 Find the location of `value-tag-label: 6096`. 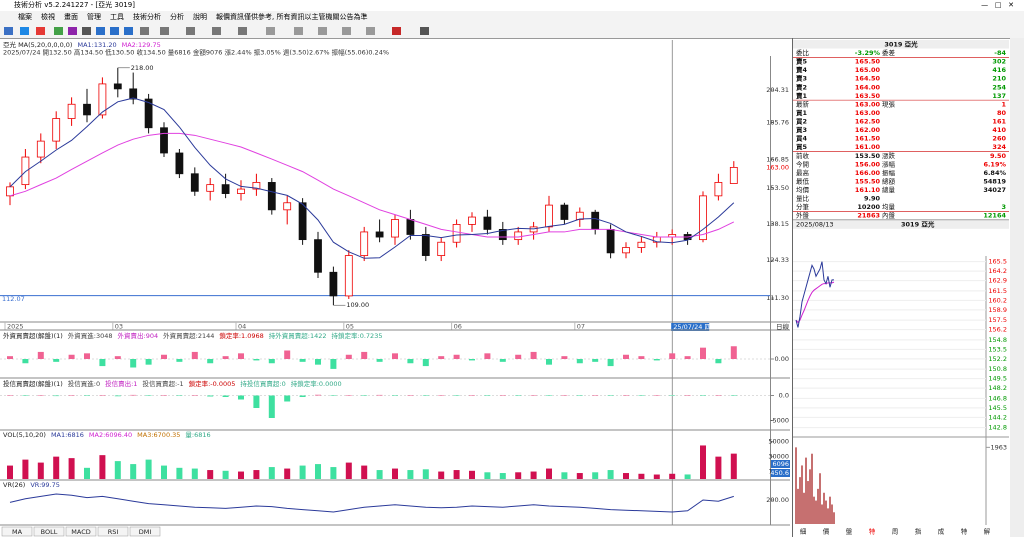

value-tag-label: 6096 is located at coordinates (780, 464).